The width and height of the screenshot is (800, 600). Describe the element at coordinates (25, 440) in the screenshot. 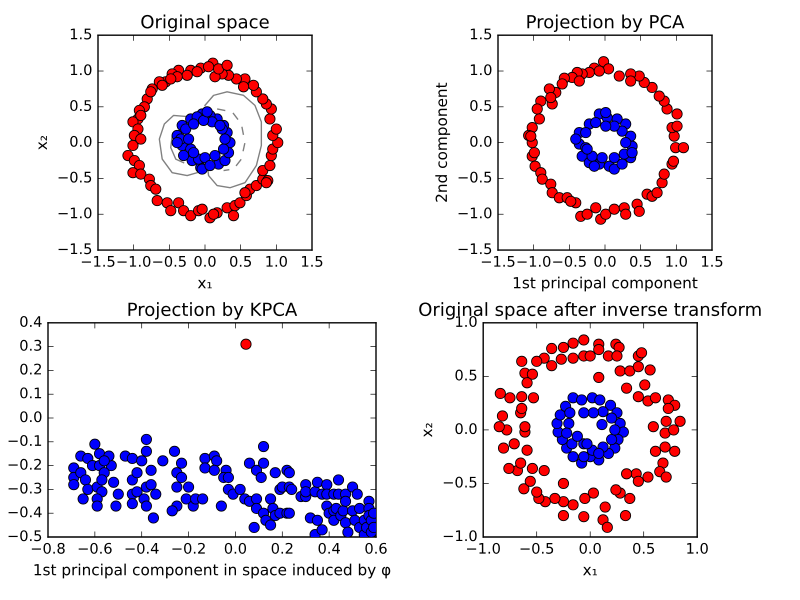

I see `y-tick-label: −0.1` at that location.